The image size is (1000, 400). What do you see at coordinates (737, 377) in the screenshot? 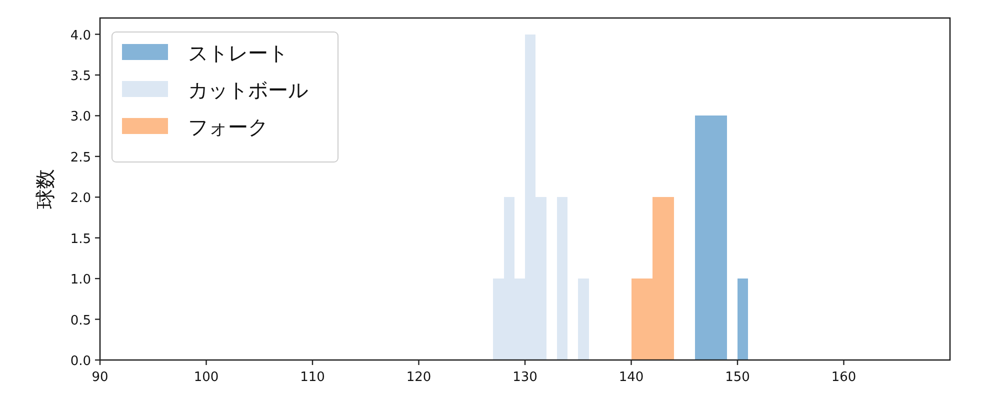
I see `x-tick-label: 150` at bounding box center [737, 377].